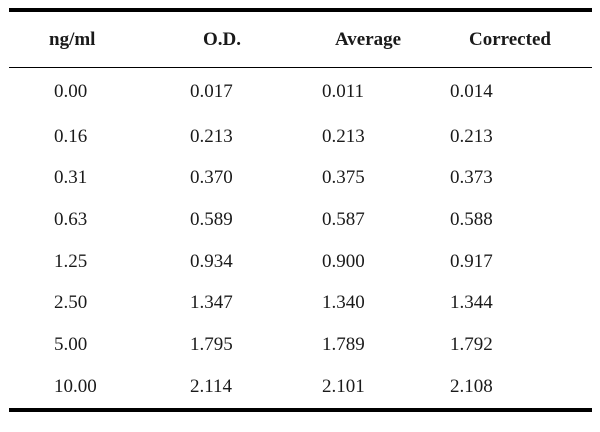  Describe the element at coordinates (471, 219) in the screenshot. I see `cell-corrected: 0.588` at that location.